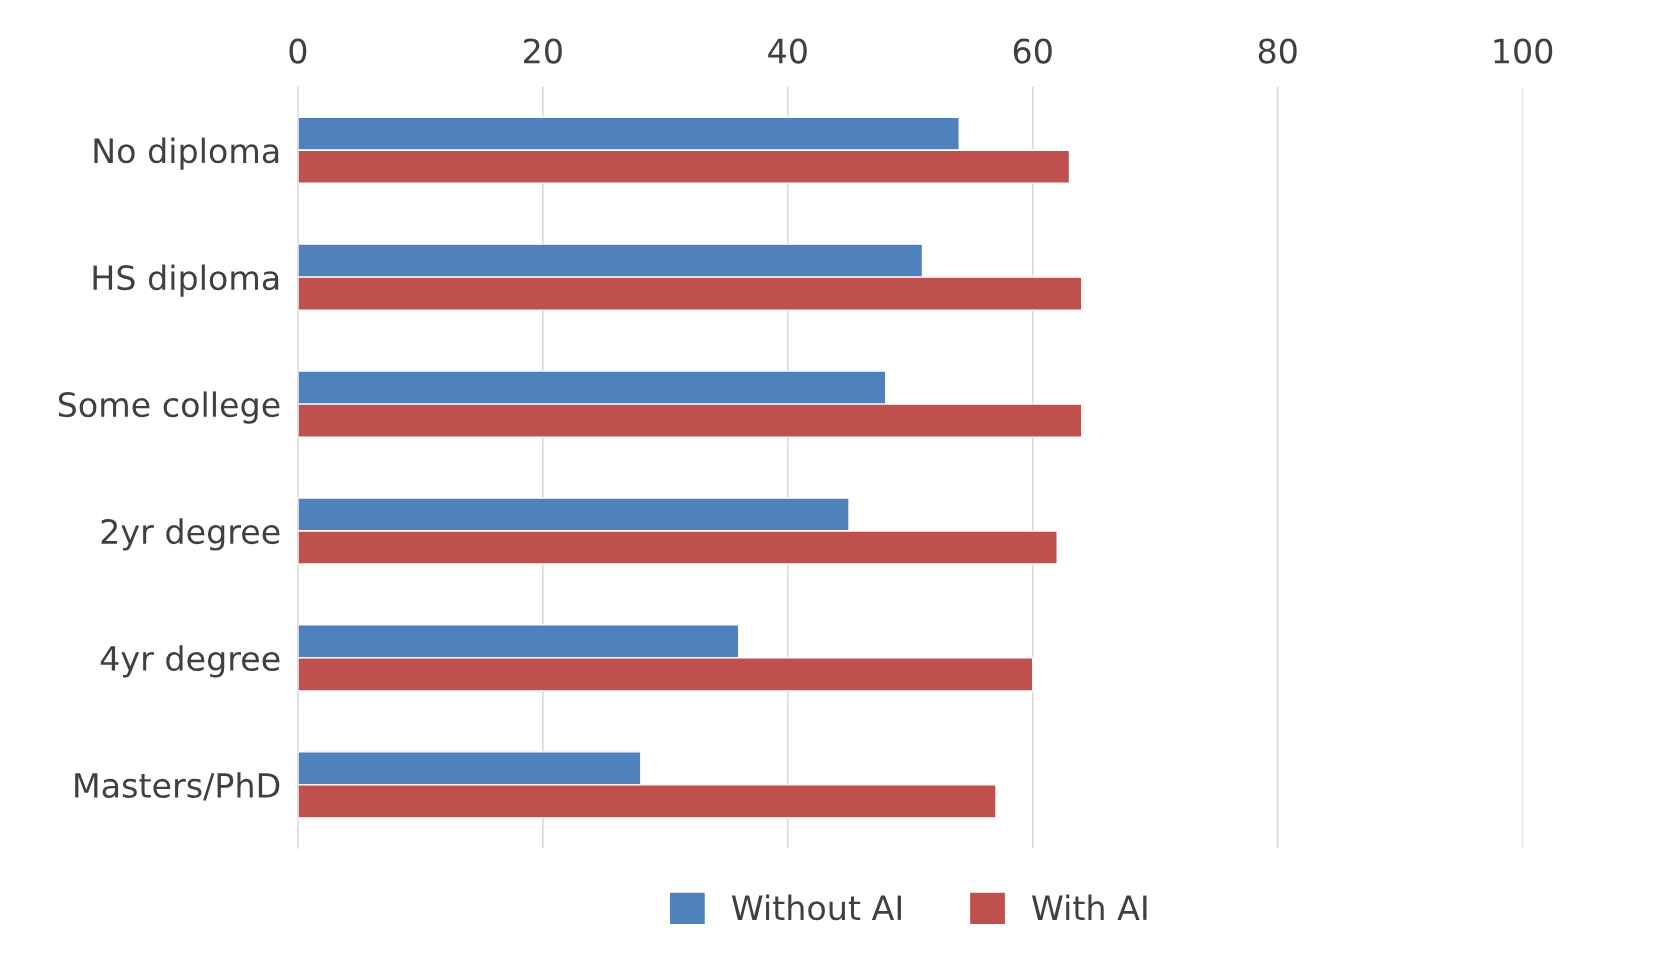 This screenshot has width=1655, height=964. Describe the element at coordinates (1032, 51) in the screenshot. I see `x-tick-label: 60` at that location.